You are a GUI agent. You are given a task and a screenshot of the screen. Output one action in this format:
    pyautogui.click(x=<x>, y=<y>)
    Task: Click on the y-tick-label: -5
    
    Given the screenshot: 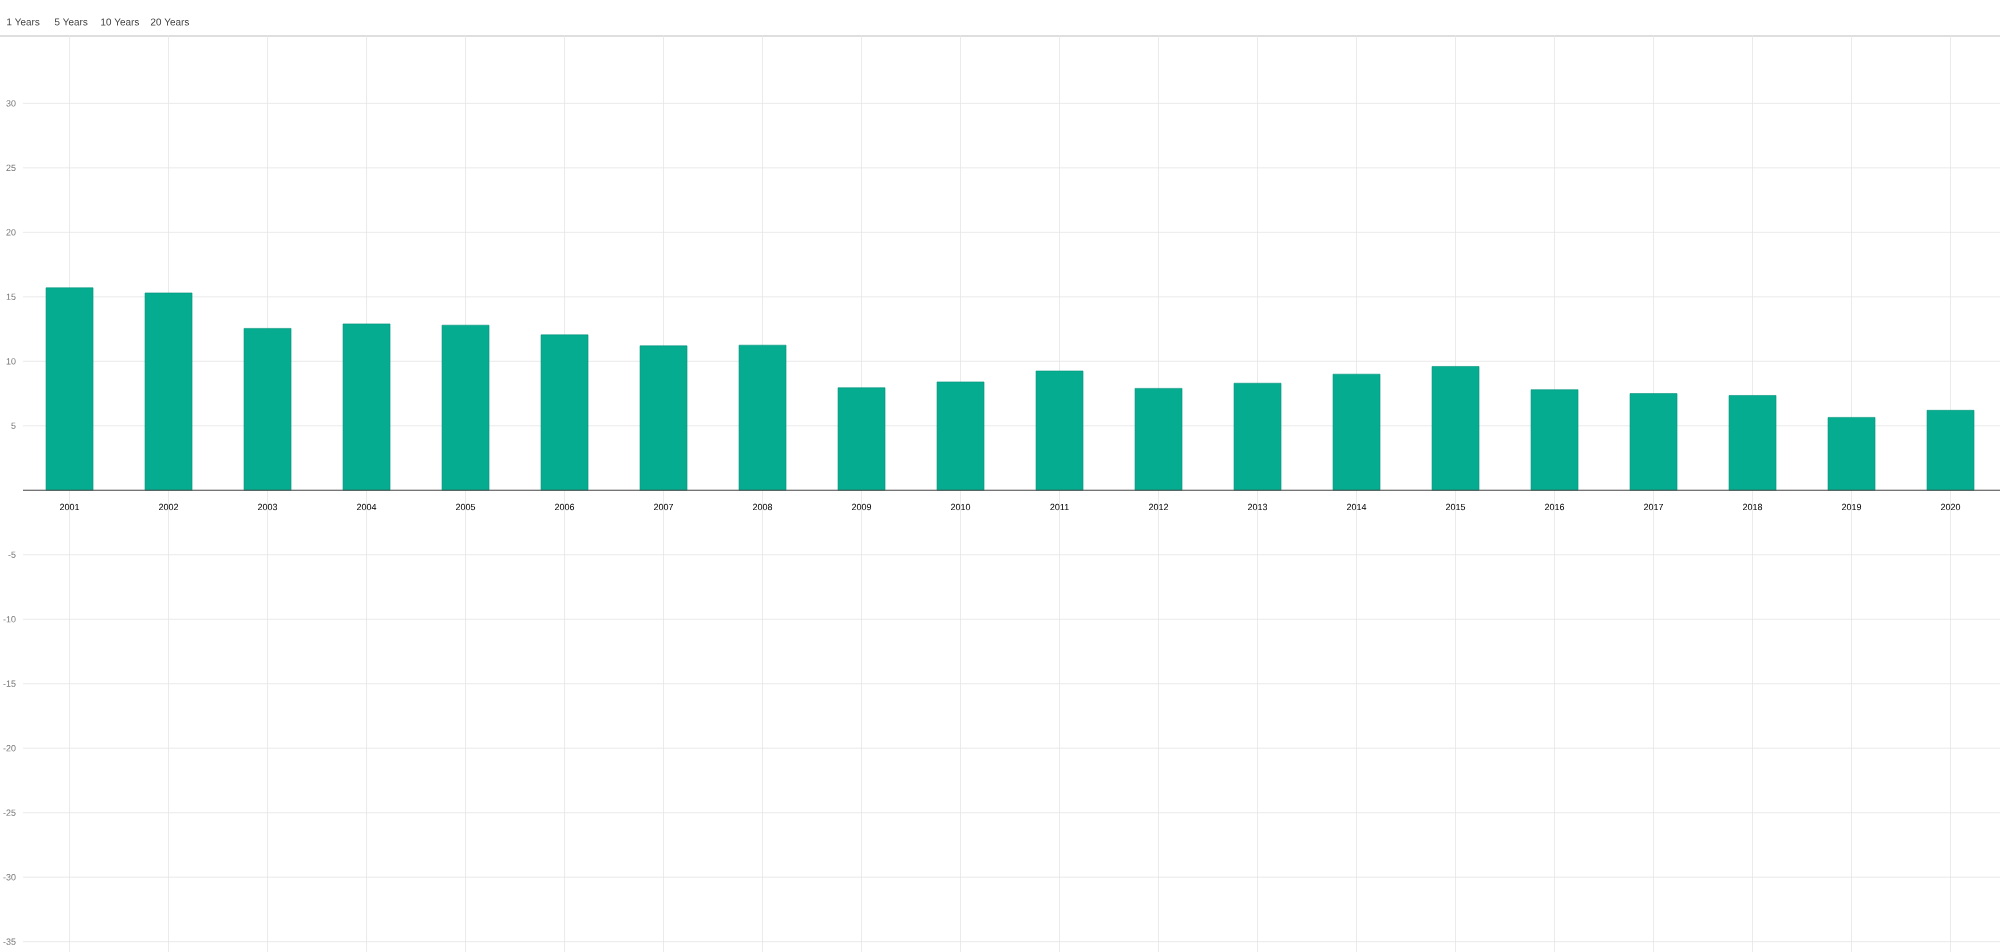 What is the action you would take?
    pyautogui.click(x=12, y=554)
    